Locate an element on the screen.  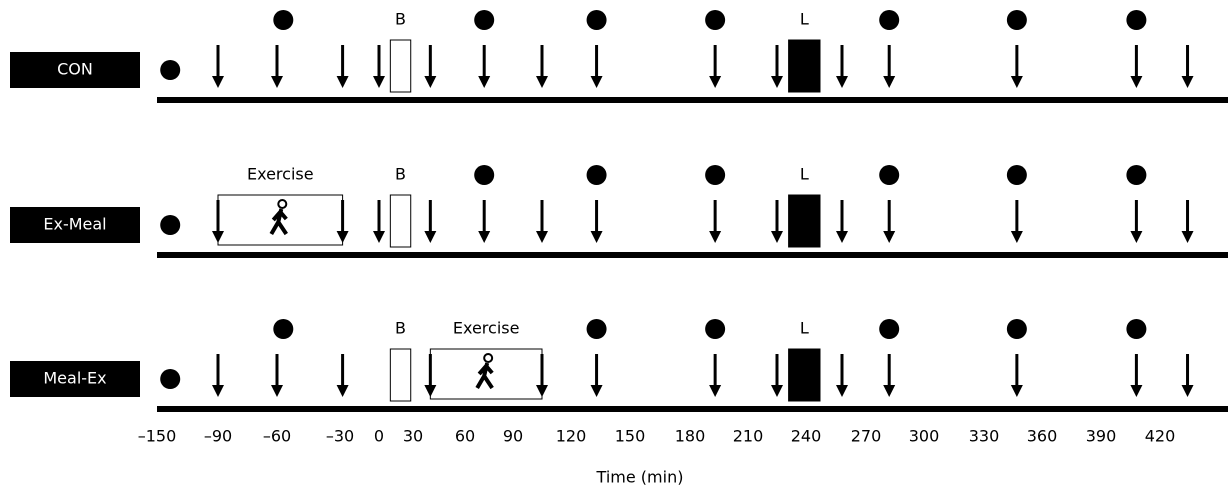
x-tick-label: –90 is located at coordinates (218, 436).